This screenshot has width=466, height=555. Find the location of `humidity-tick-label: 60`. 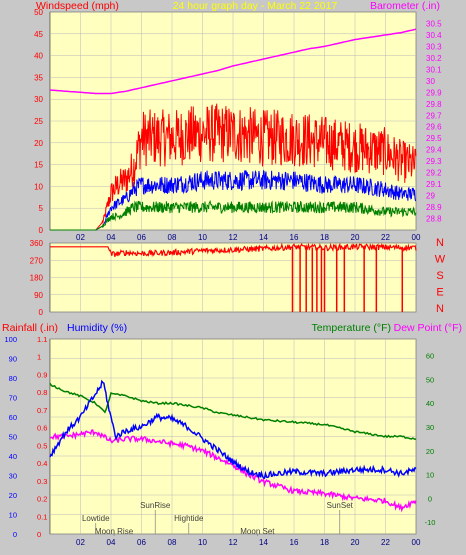

humidity-tick-label: 60 is located at coordinates (13, 417).